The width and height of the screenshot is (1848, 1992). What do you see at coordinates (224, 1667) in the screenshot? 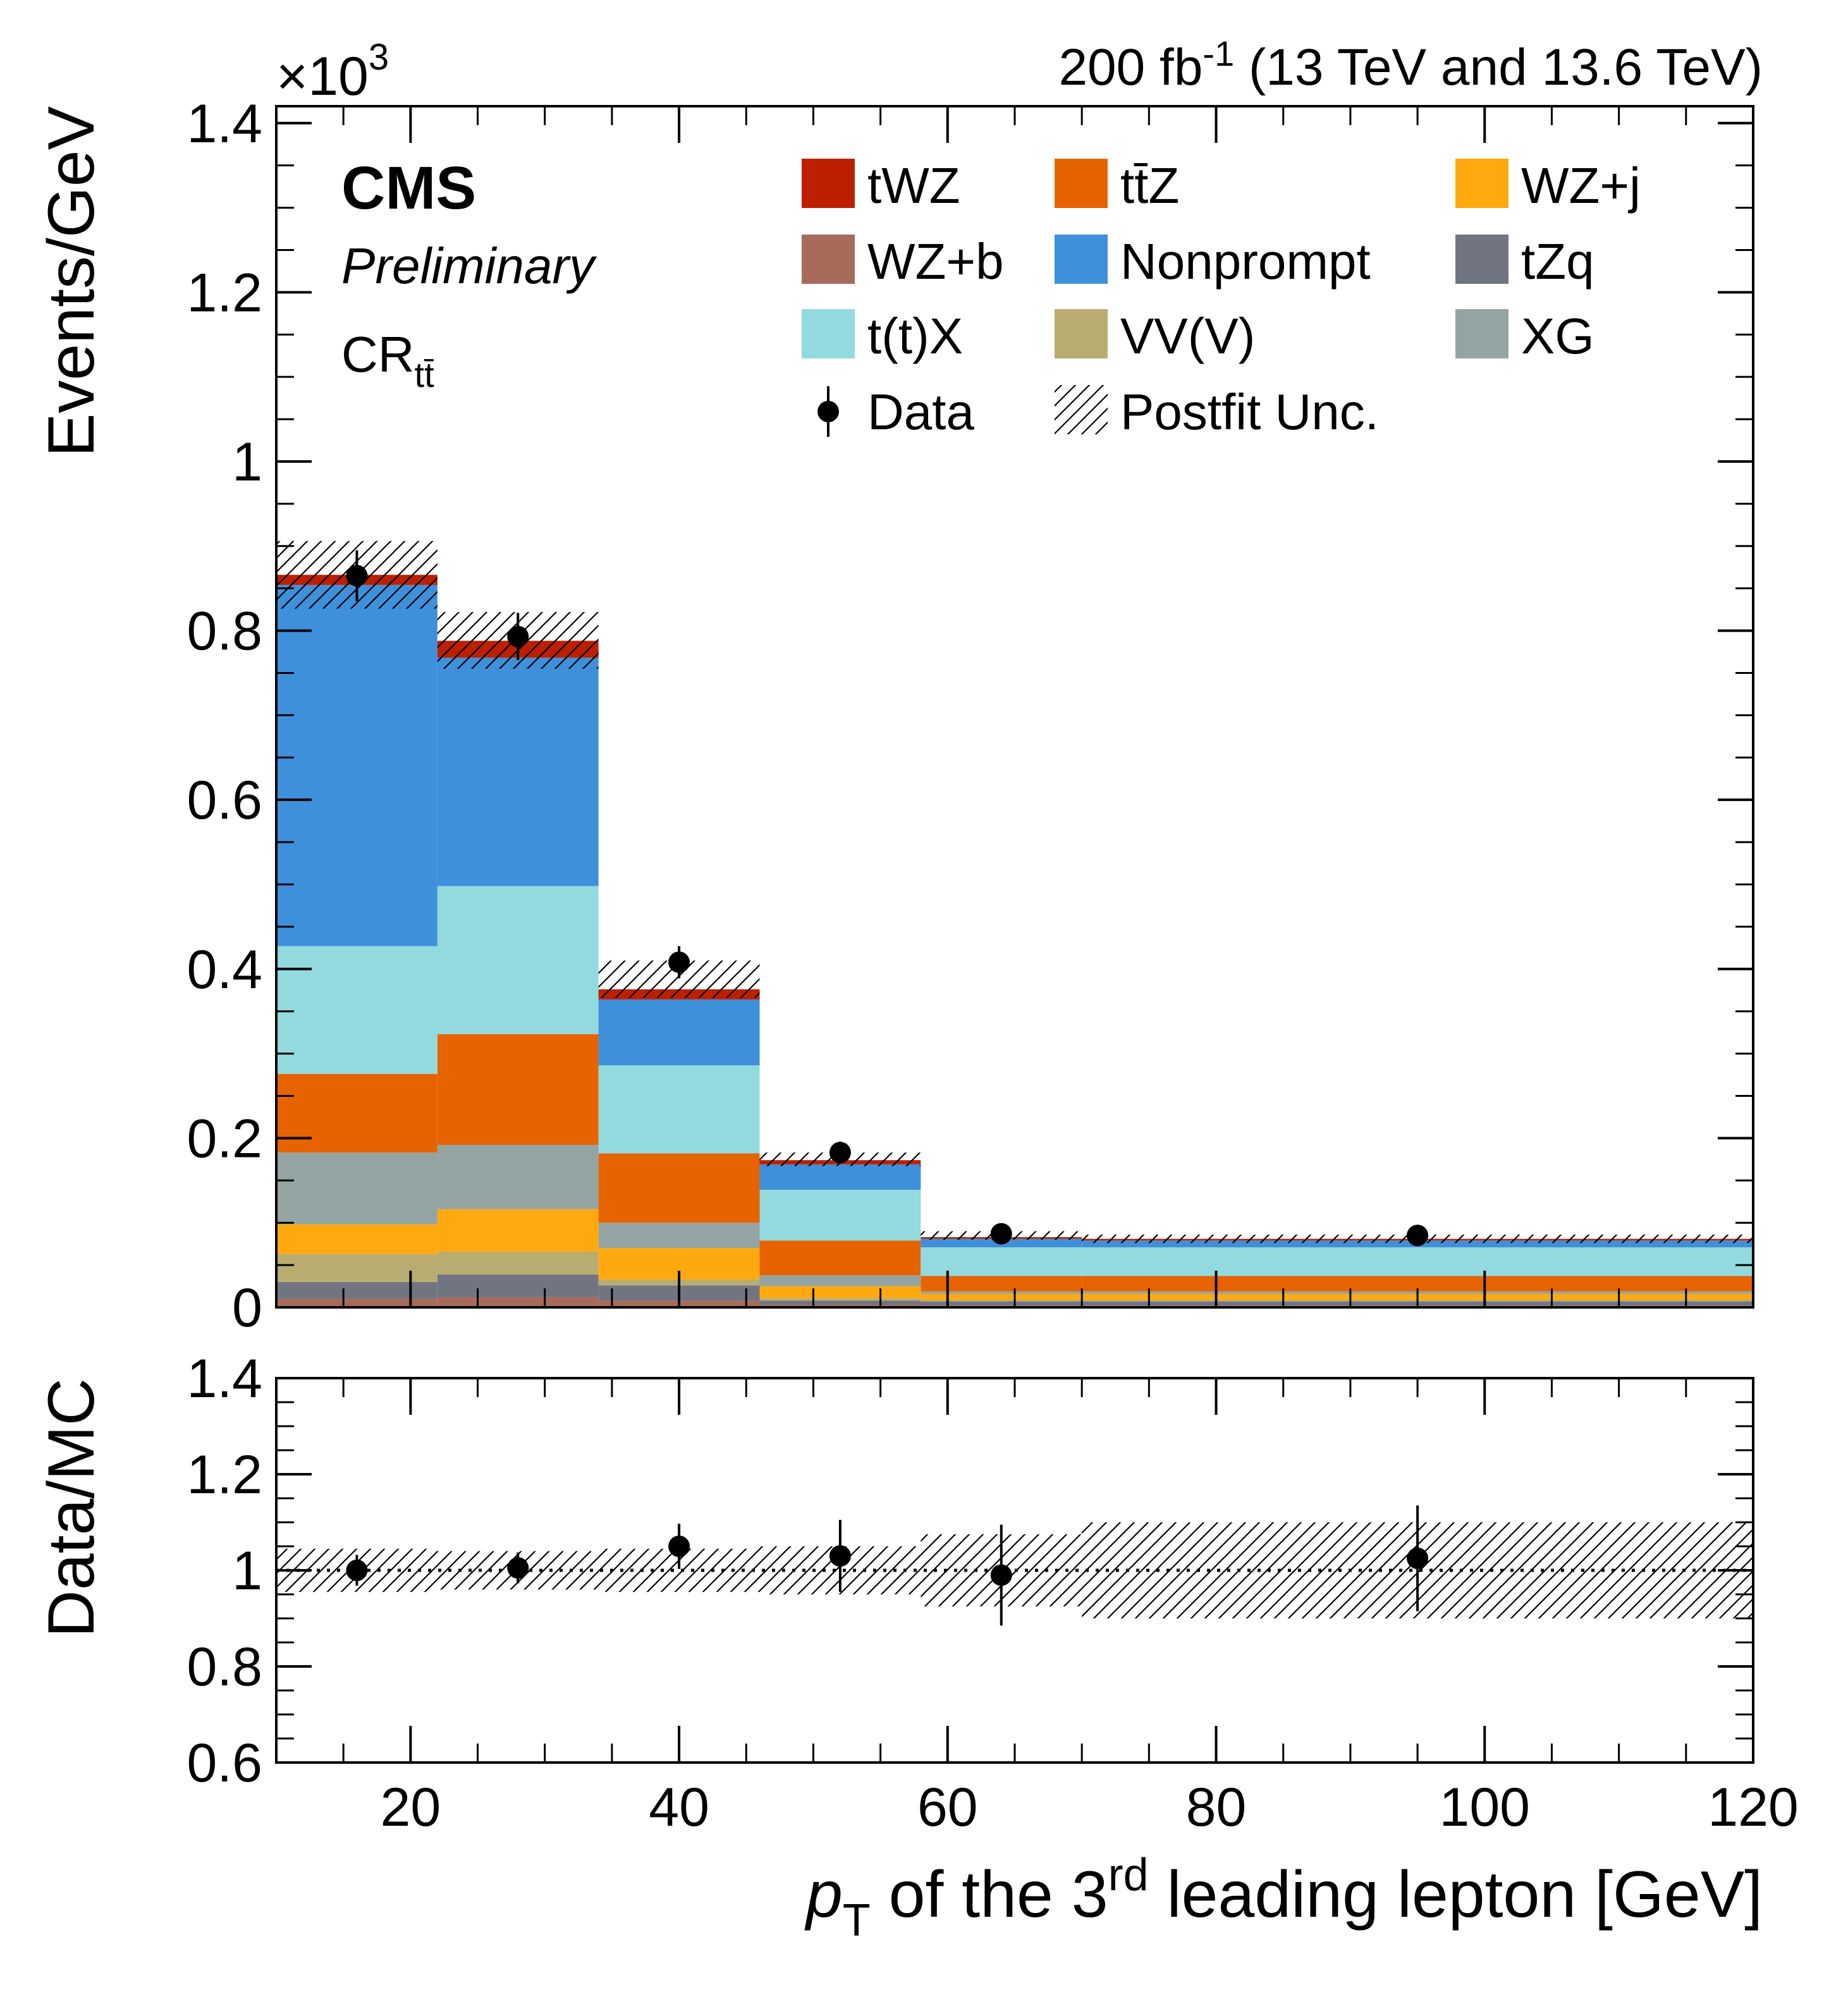
I see `ratio-y-tick-label: 0.8` at bounding box center [224, 1667].